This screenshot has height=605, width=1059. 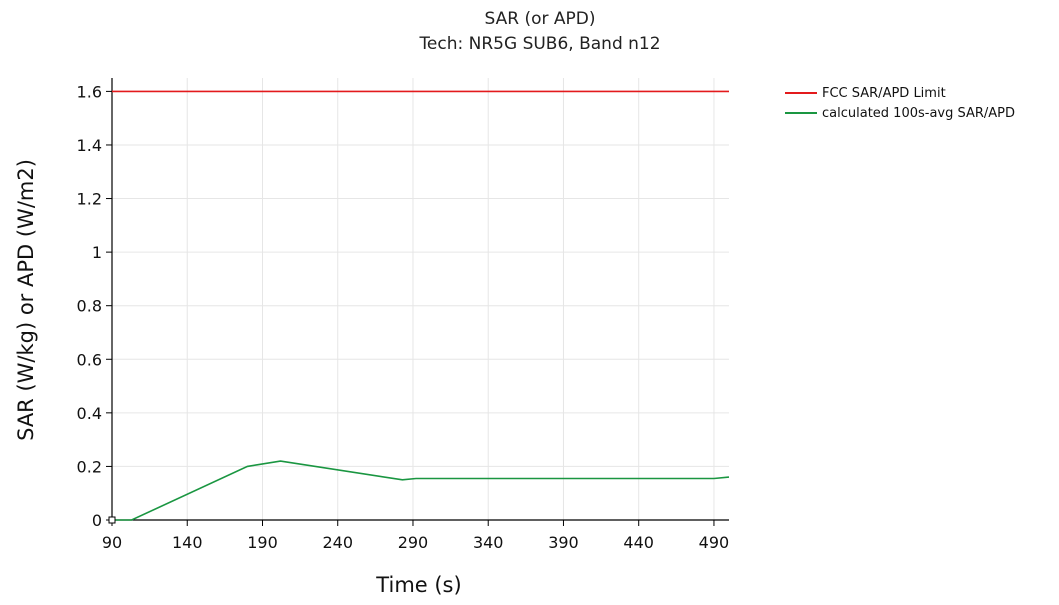 I want to click on y-tick-label: 0.4, so click(x=89, y=413).